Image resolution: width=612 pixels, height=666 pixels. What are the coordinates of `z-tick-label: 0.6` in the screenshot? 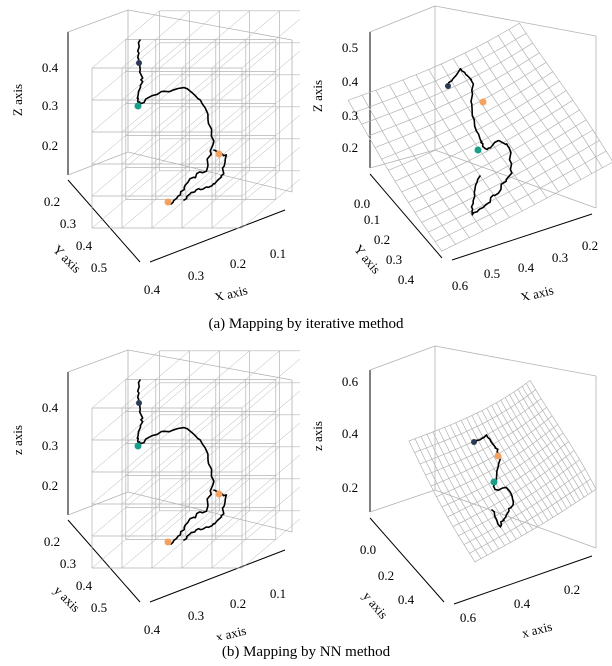 It's located at (350, 381).